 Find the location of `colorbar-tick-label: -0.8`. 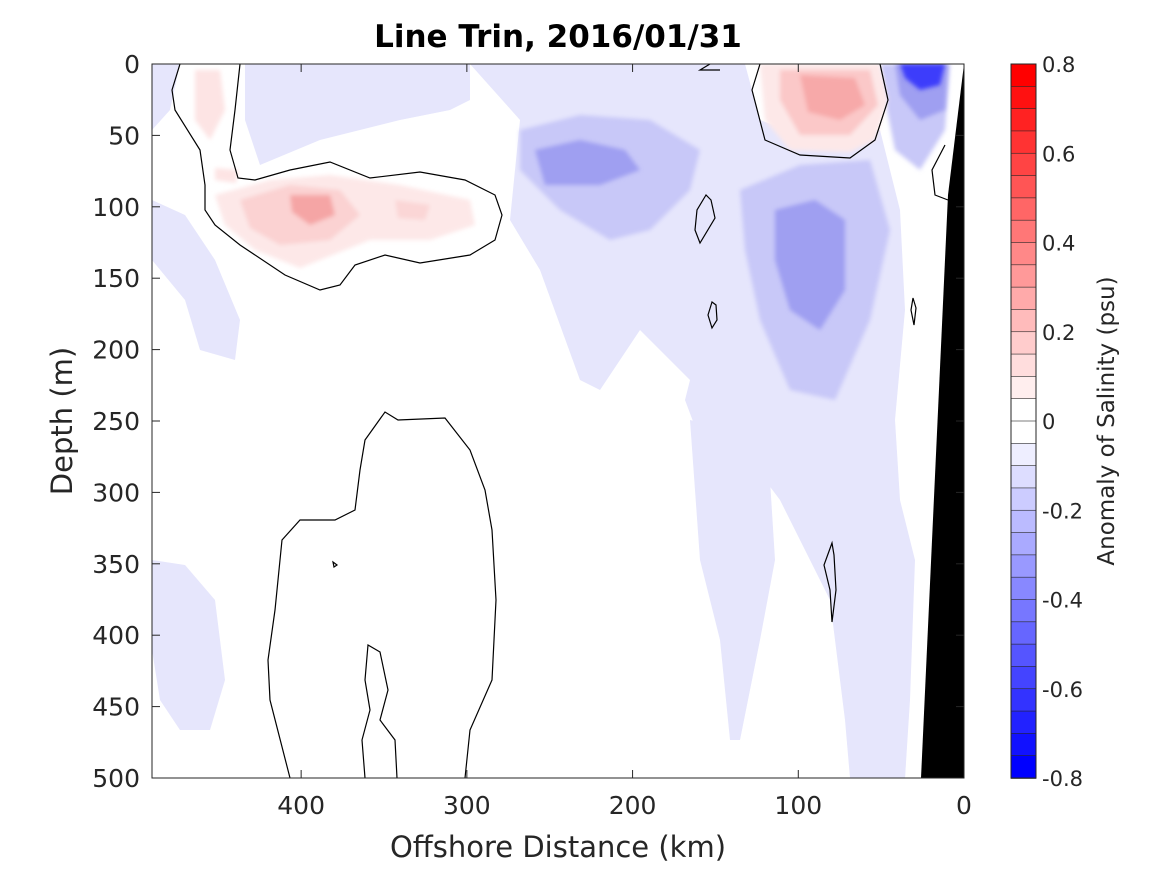

colorbar-tick-label: -0.8 is located at coordinates (1062, 779).